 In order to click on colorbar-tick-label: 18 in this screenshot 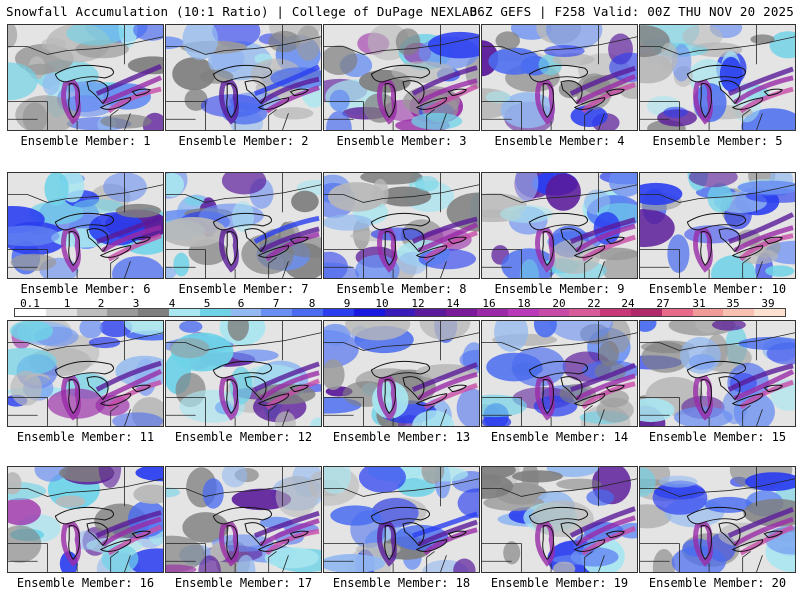, I will do `click(524, 303)`.